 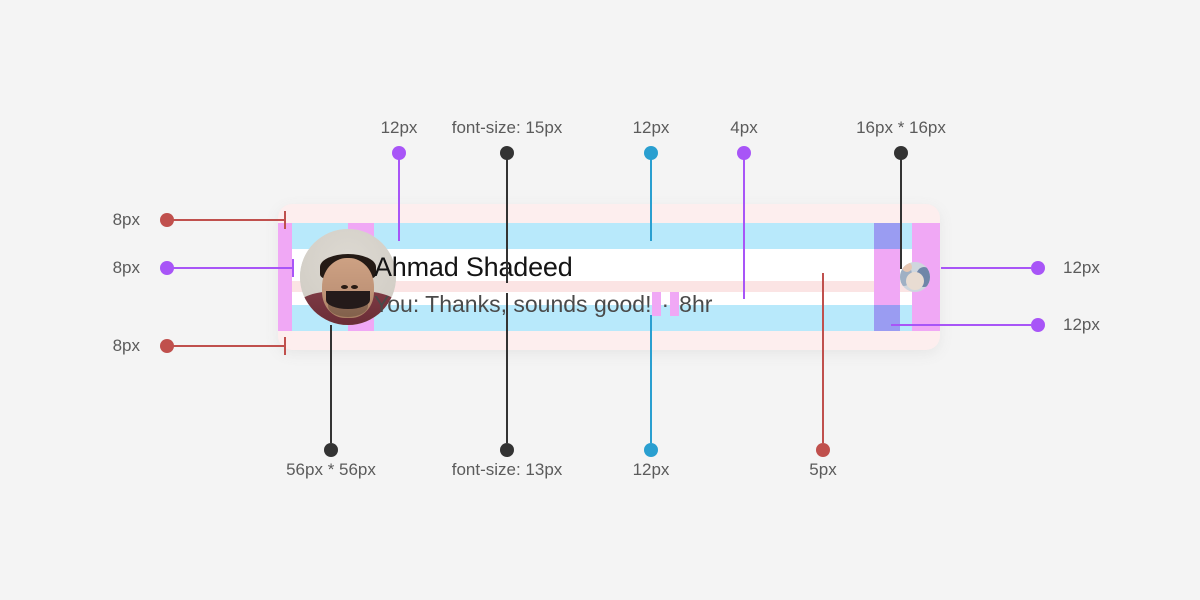 I want to click on contact-name-row: Ahmad Shadeed, so click(x=473, y=267).